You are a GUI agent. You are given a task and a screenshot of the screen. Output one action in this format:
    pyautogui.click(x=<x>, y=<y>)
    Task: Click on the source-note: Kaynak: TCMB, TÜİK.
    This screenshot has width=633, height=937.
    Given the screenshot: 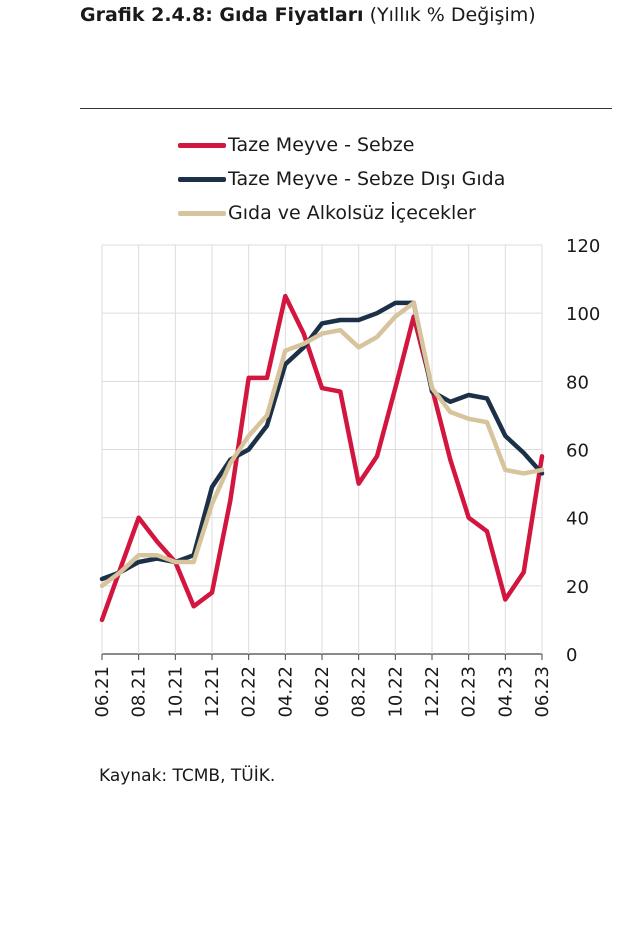 What is the action you would take?
    pyautogui.click(x=187, y=776)
    